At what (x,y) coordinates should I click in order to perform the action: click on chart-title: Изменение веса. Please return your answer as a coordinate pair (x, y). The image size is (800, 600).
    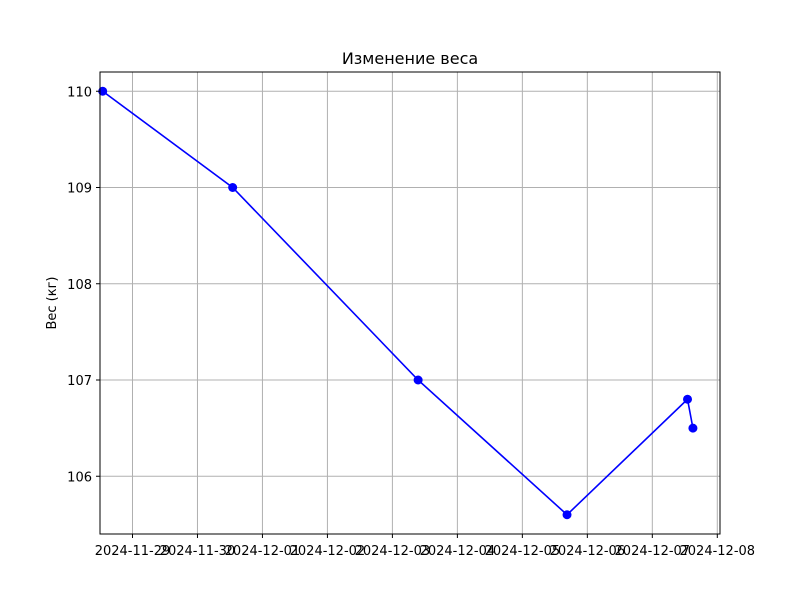
    Looking at the image, I should click on (410, 58).